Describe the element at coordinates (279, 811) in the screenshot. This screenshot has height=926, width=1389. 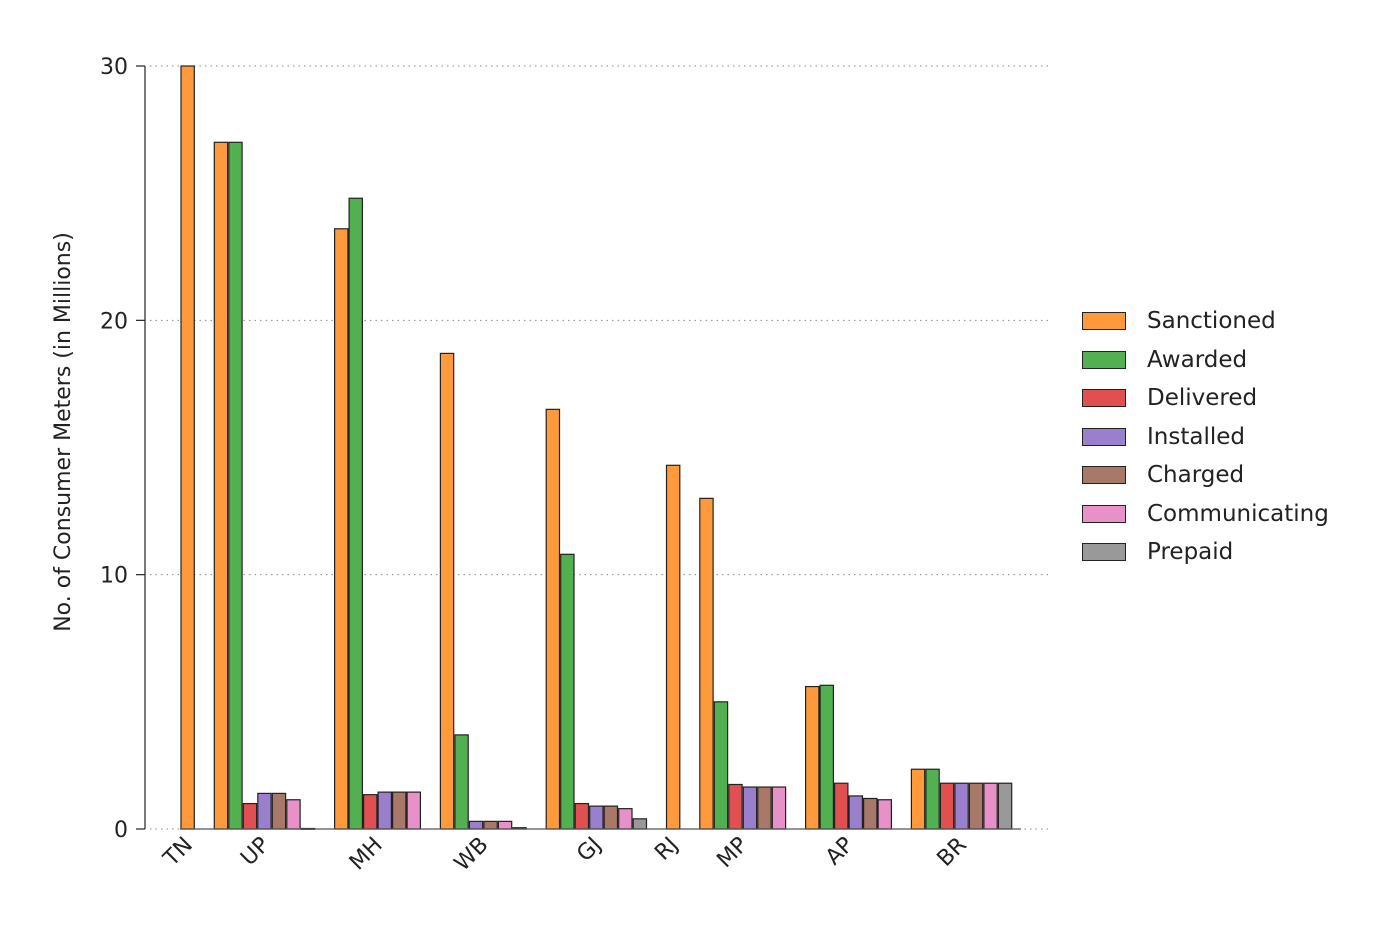
I see `bar-up-charged` at that location.